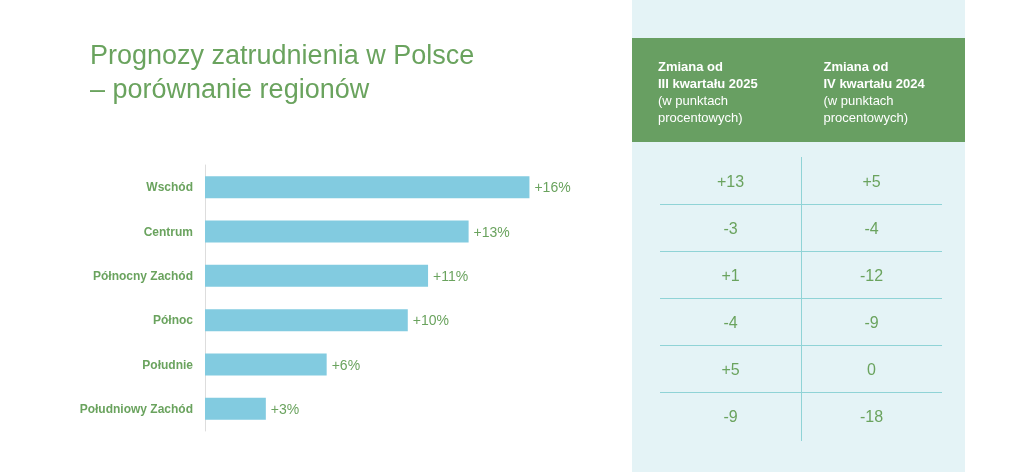  Describe the element at coordinates (168, 364) in the screenshot. I see `y-tick-label: Południe` at that location.